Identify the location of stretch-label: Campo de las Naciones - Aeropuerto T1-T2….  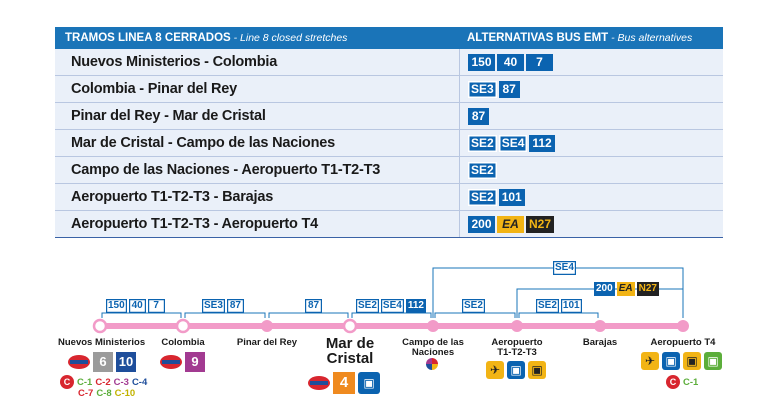
(226, 170).